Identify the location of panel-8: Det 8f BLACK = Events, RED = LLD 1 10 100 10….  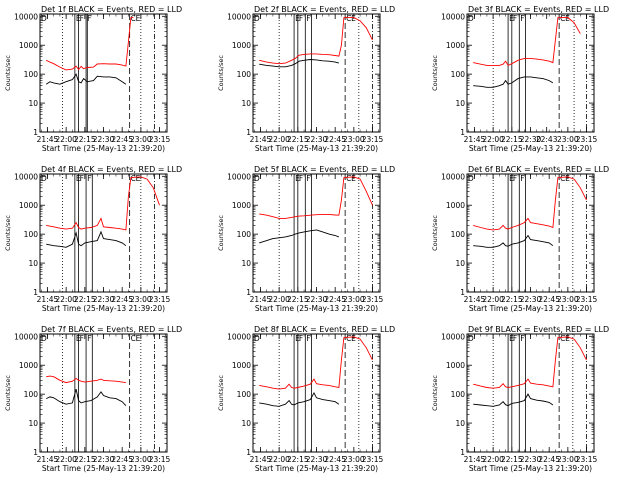
(306, 399).